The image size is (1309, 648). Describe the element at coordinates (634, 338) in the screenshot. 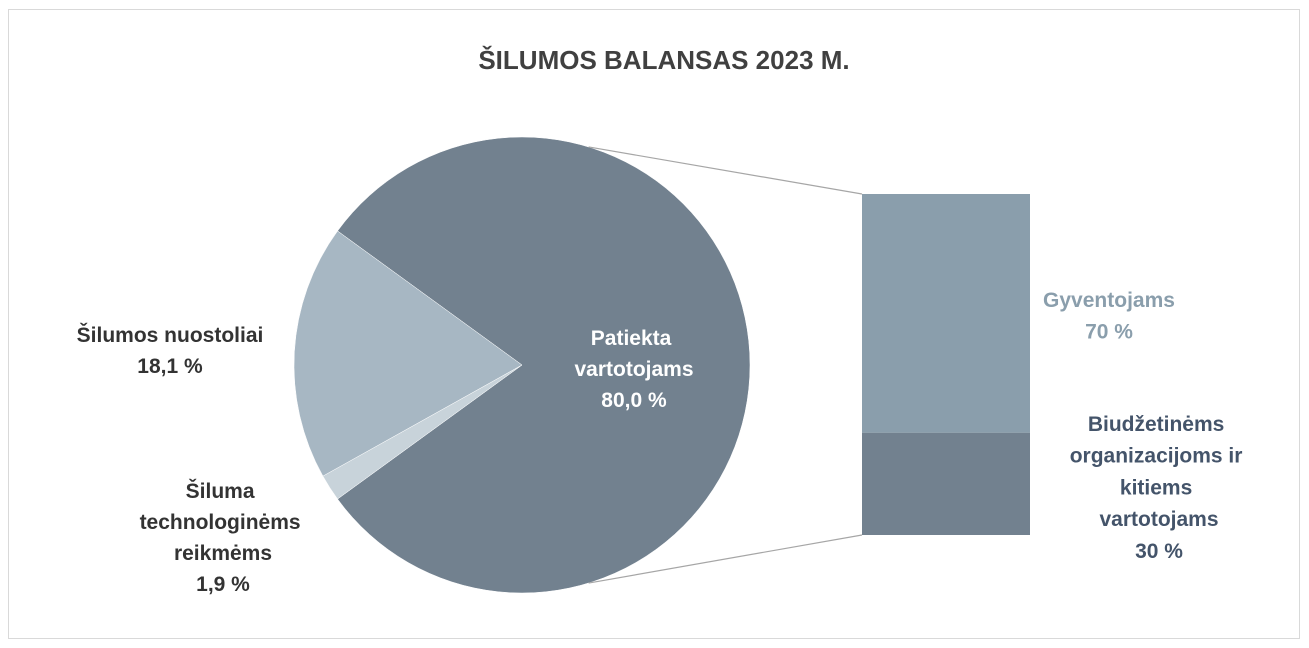

I see `slice-label-line: Patiekta` at that location.